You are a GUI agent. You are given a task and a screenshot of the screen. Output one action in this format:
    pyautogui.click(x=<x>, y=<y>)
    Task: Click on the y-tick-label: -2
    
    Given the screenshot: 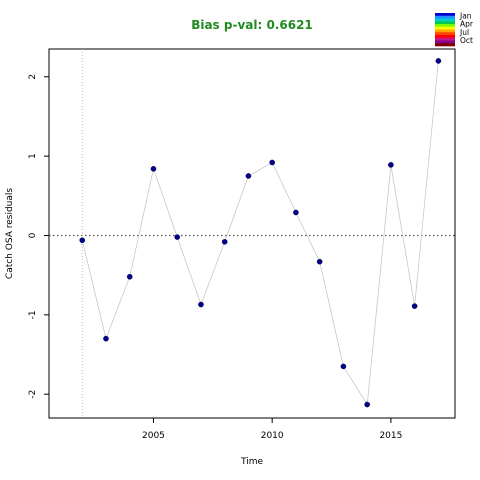 What is the action you would take?
    pyautogui.click(x=33, y=394)
    